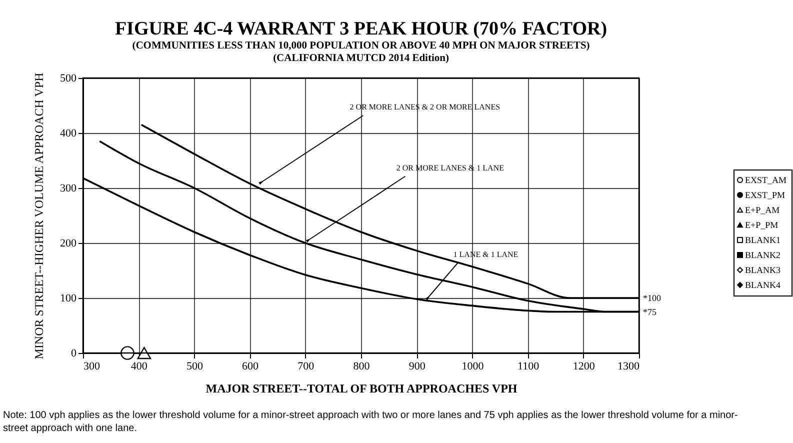 The height and width of the screenshot is (443, 793). What do you see at coordinates (362, 389) in the screenshot?
I see `x-axis-title: MAJOR STREET--TOTAL OF BOTH APPROACHES VPH` at bounding box center [362, 389].